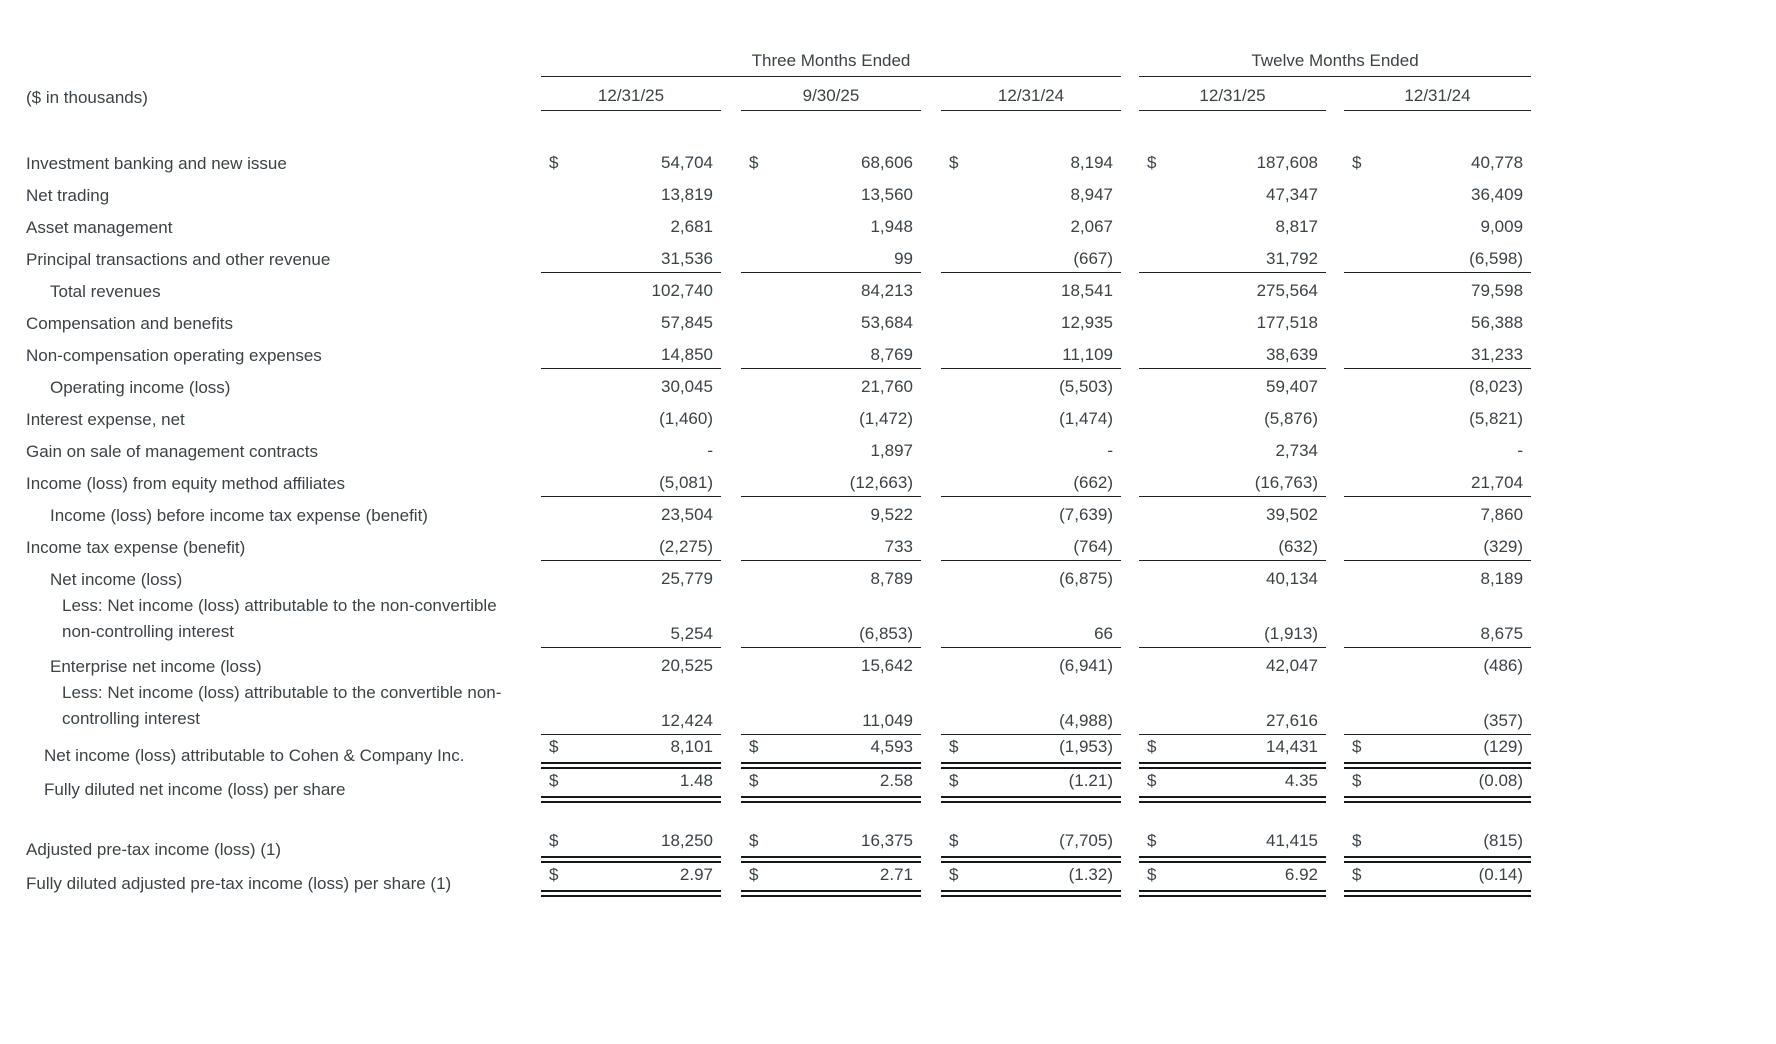 This screenshot has height=1044, width=1776. I want to click on table-cell: (1,474), so click(1031, 417).